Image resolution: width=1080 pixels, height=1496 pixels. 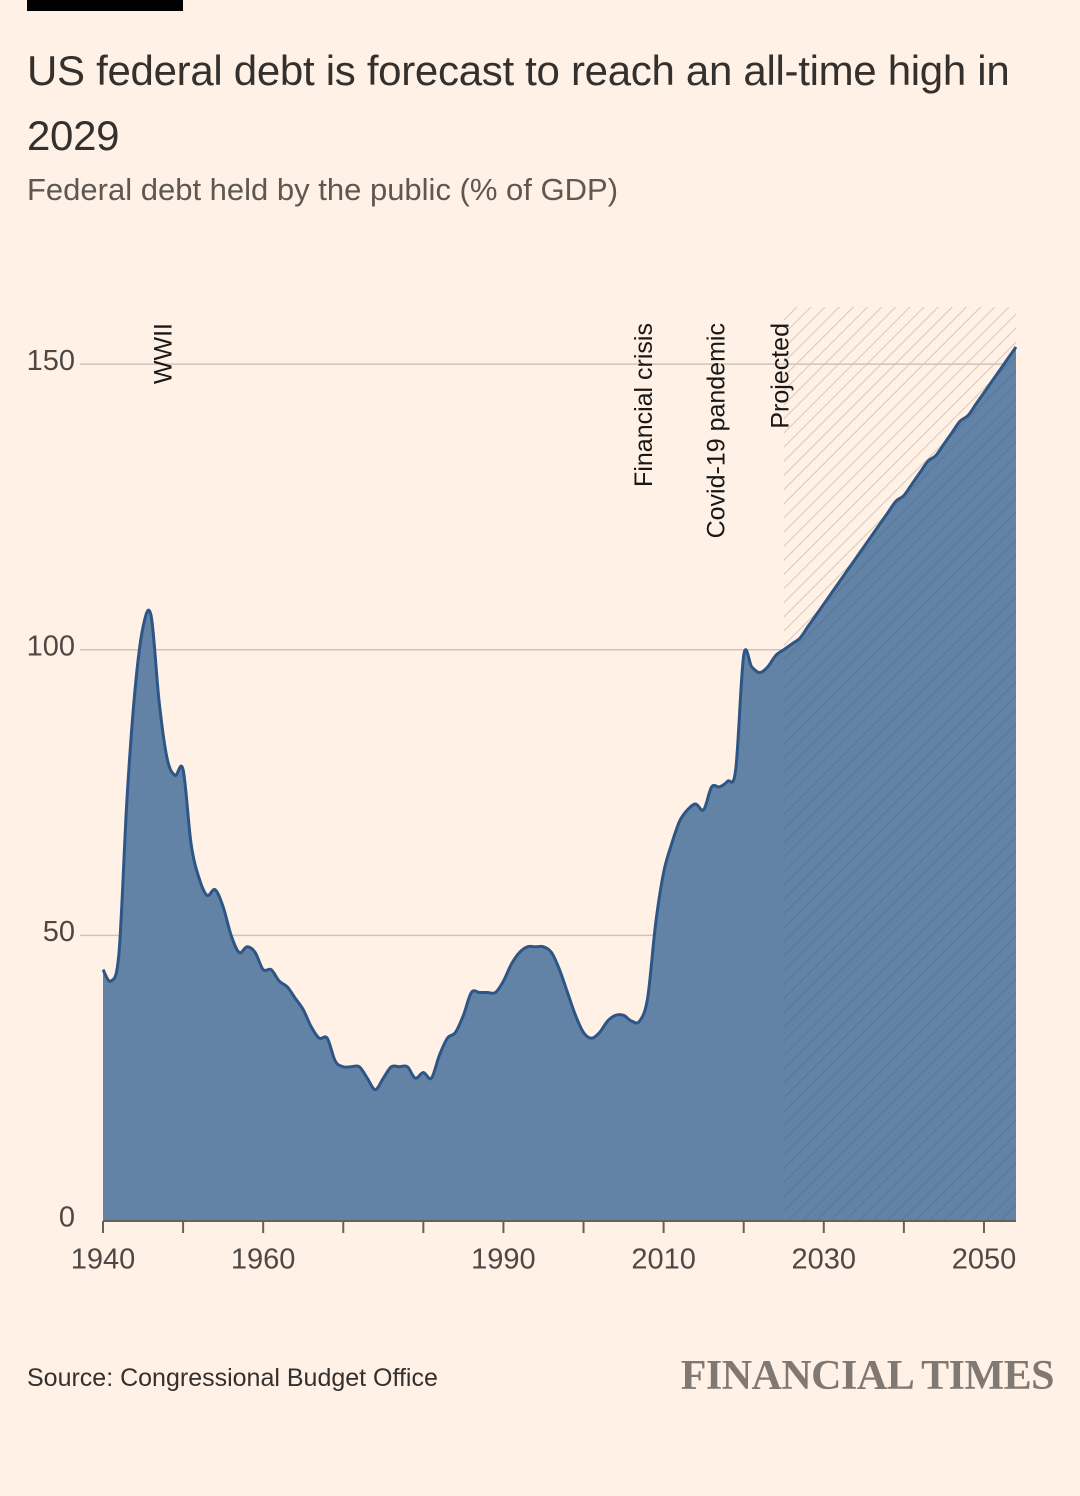 What do you see at coordinates (824, 1260) in the screenshot?
I see `x-tick-label: 2030` at bounding box center [824, 1260].